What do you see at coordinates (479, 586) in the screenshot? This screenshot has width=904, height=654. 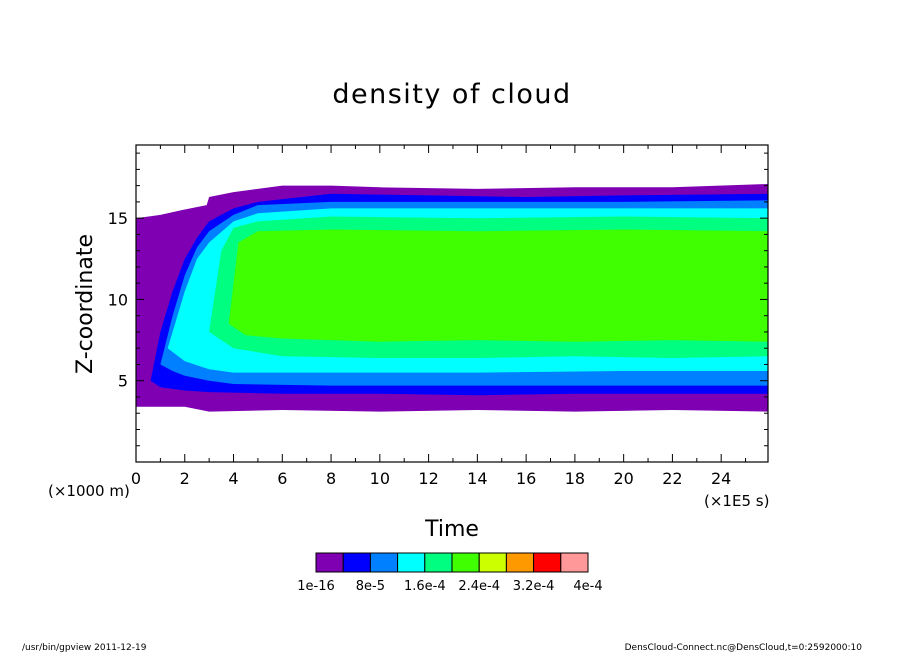 I see `colorbar-label: 2.4e-4` at bounding box center [479, 586].